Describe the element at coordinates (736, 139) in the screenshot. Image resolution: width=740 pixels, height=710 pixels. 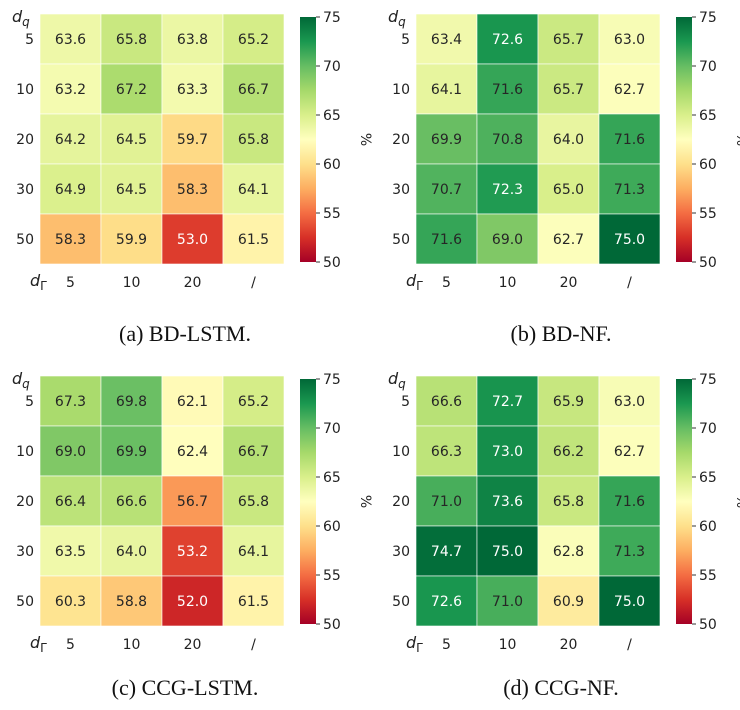
I see `colorbar-label: %` at that location.